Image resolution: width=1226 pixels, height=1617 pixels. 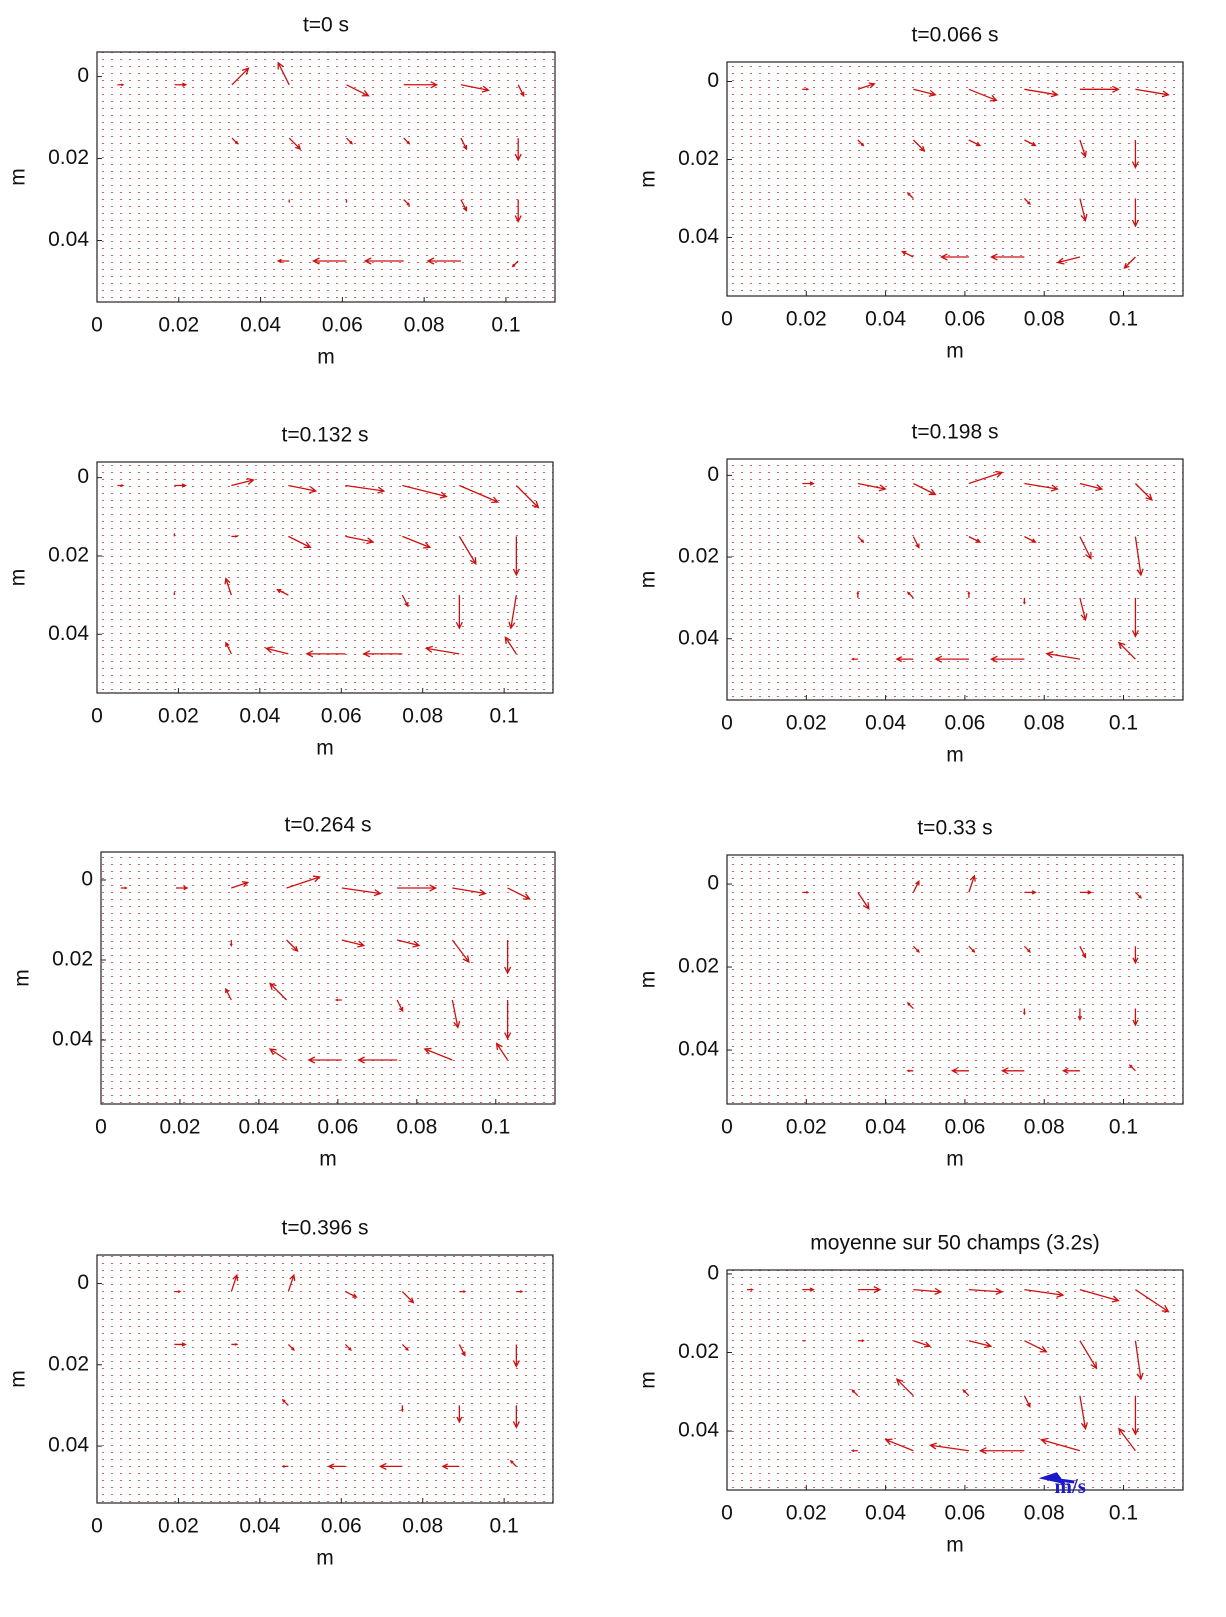 I want to click on subplot: 0 0.02 0.04 0.06 0.08 0.1 0 0.02 0.04 t=0.396 s m m, so click(x=280, y=1393).